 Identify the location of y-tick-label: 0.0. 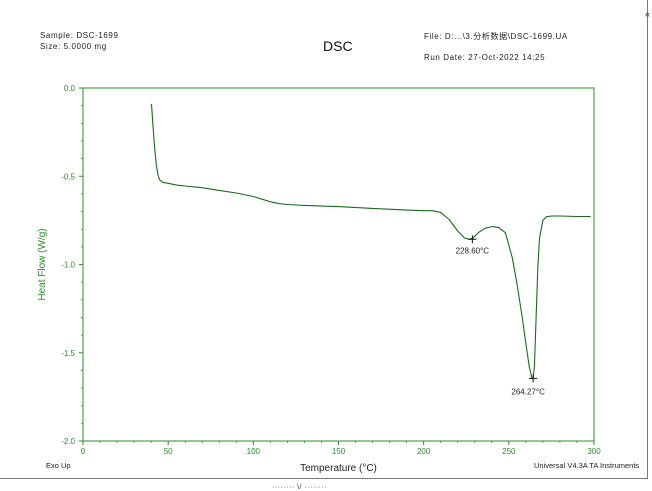
(70, 88).